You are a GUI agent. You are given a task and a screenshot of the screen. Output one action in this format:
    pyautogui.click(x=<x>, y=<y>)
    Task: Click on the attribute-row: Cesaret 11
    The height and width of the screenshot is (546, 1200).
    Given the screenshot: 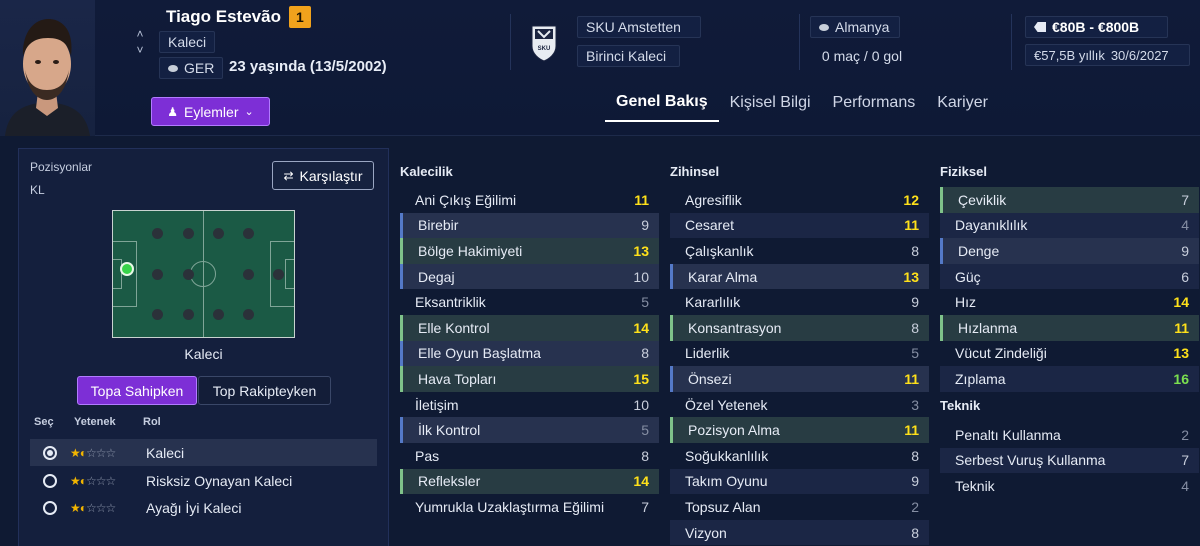 What is the action you would take?
    pyautogui.click(x=799, y=225)
    